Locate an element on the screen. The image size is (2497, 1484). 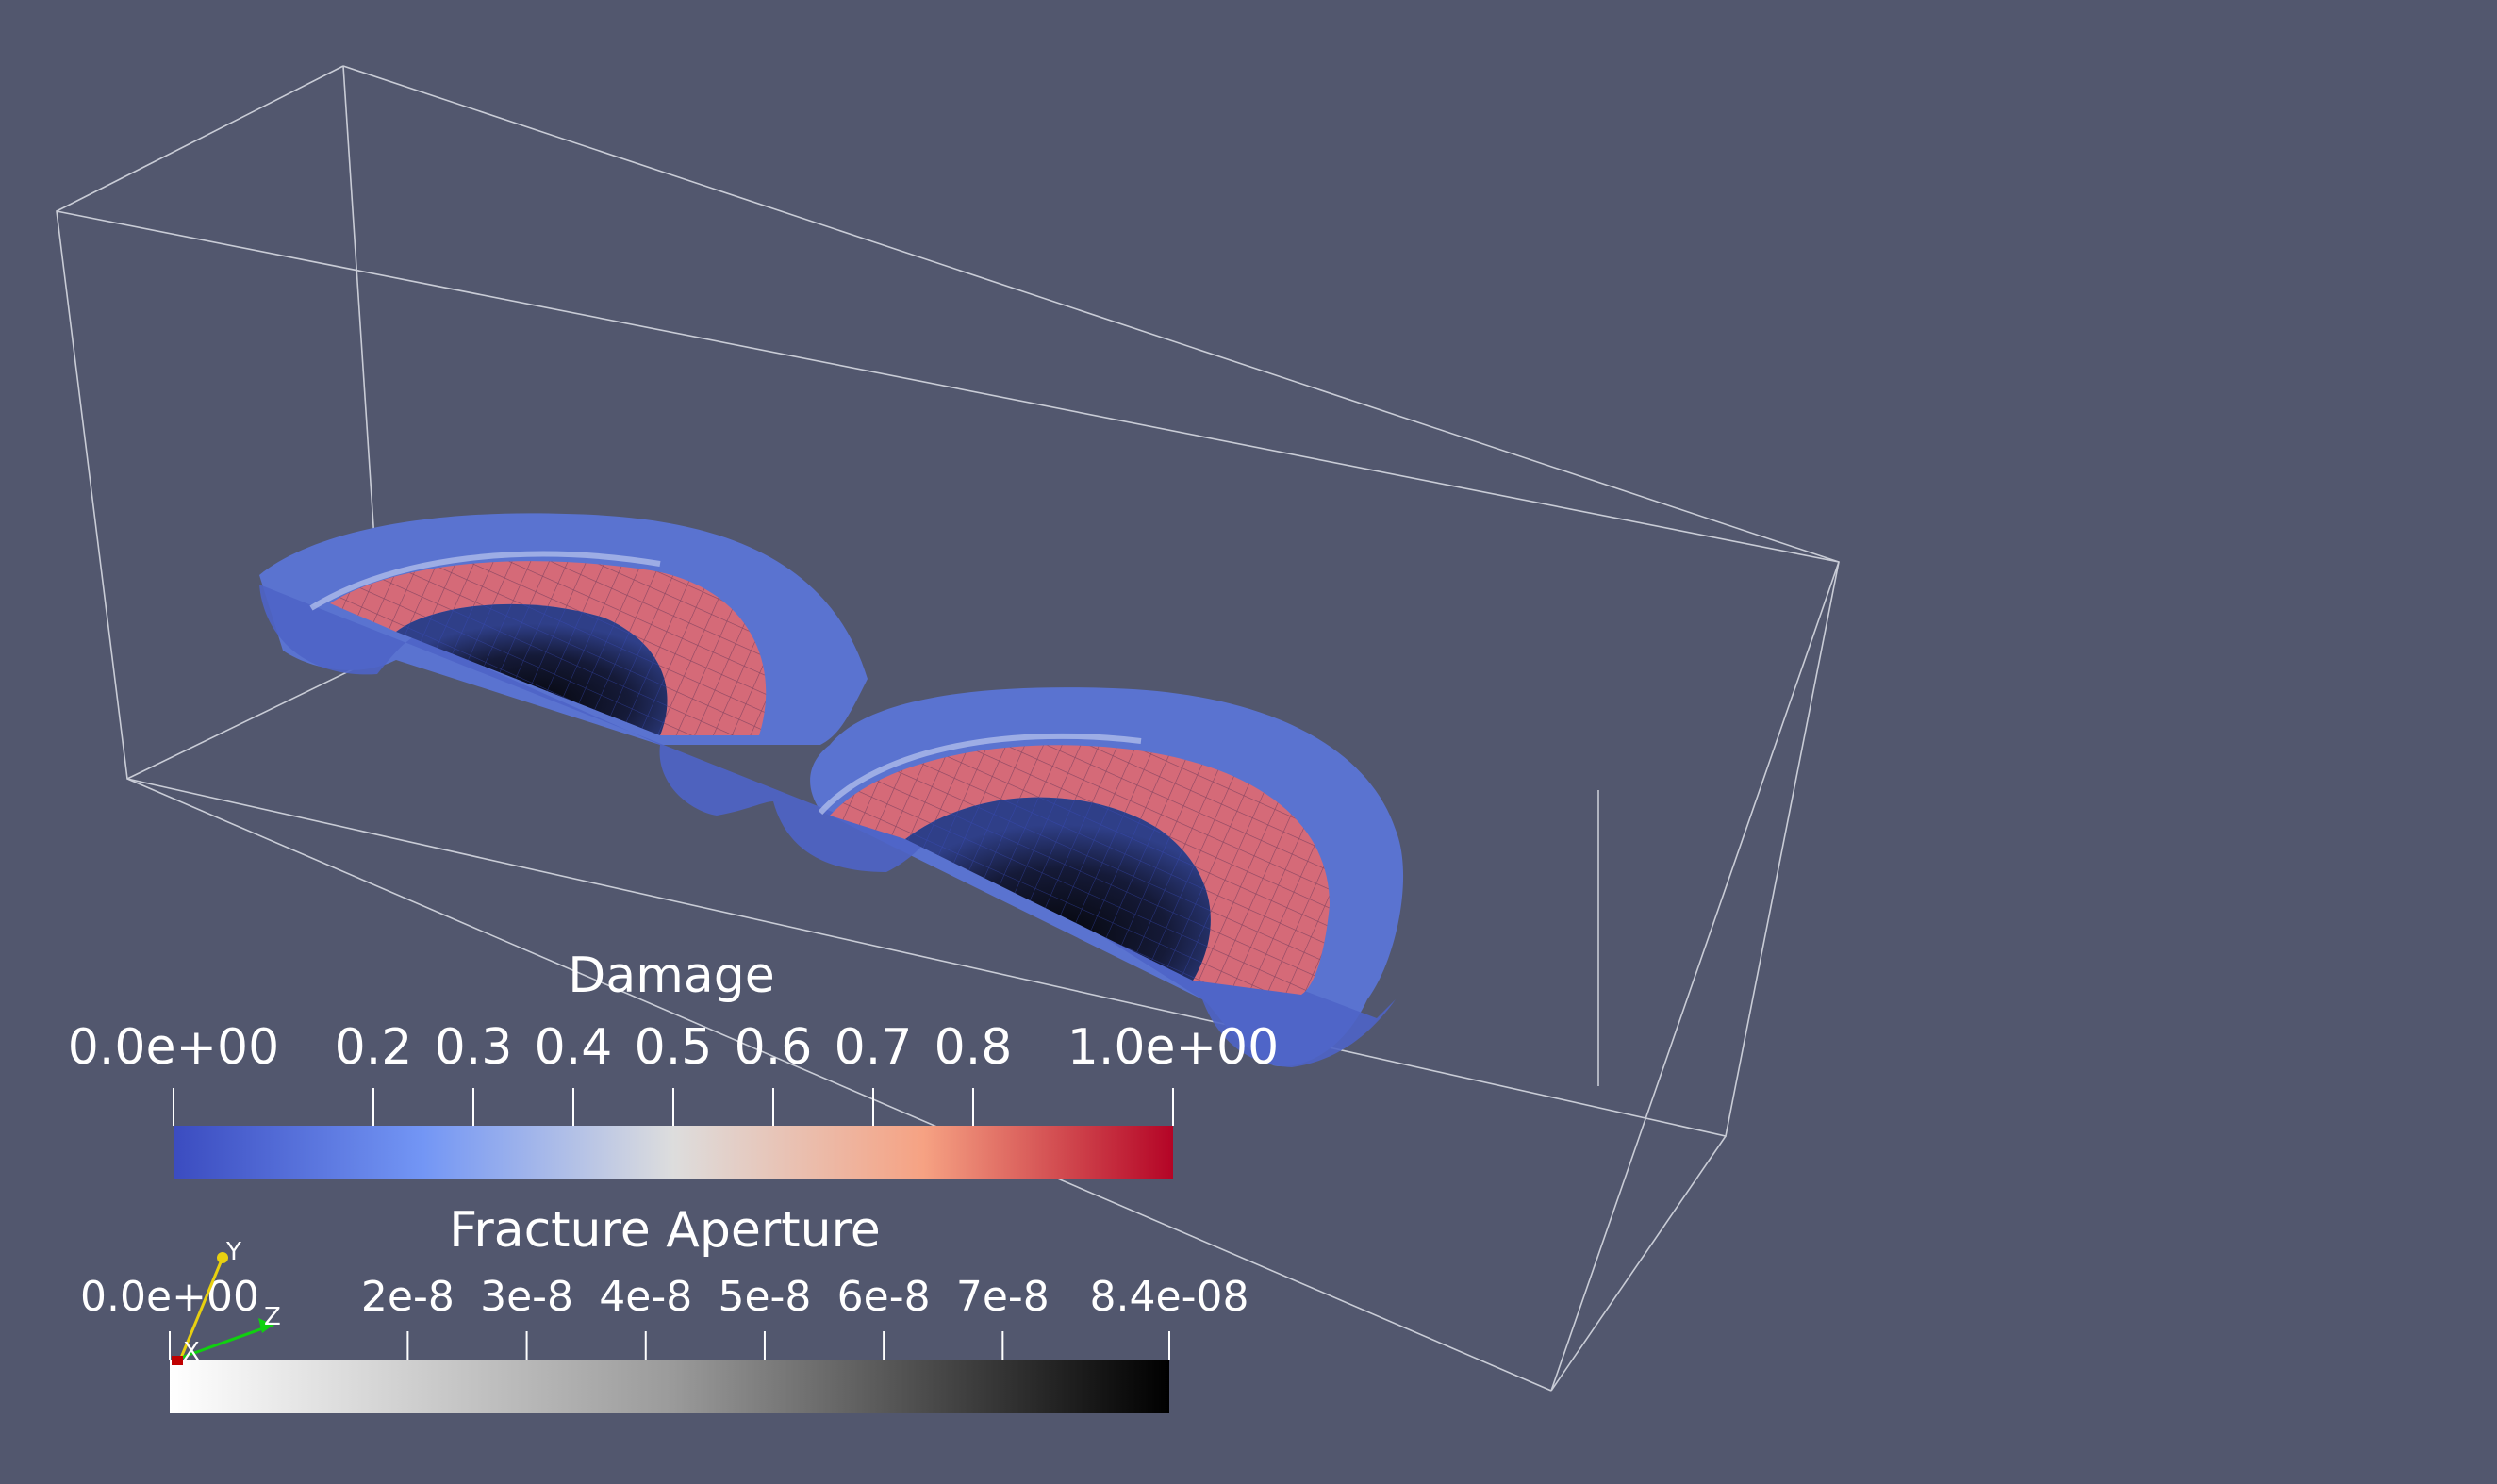
damage-tick-label: 0.6 is located at coordinates (774, 1048).